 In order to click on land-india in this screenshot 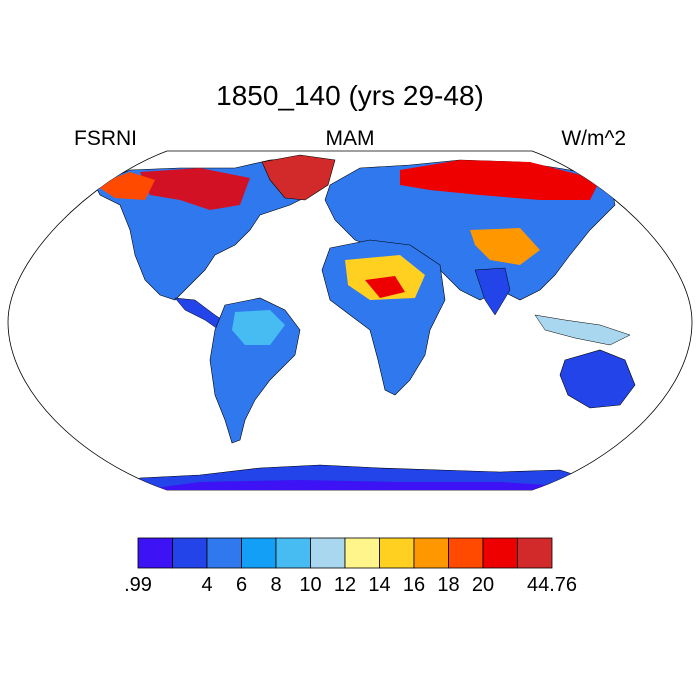, I will do `click(492, 291)`.